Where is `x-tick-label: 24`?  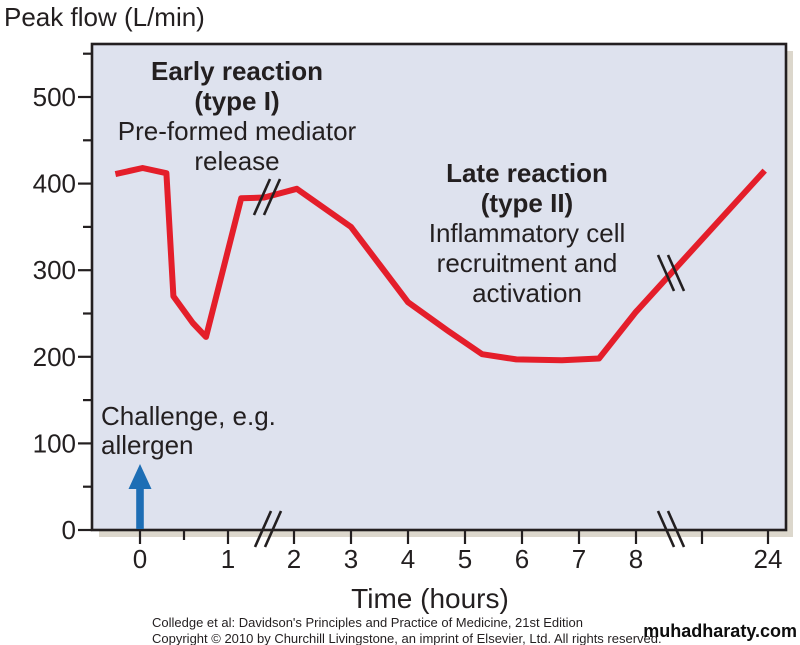 x-tick-label: 24 is located at coordinates (768, 559).